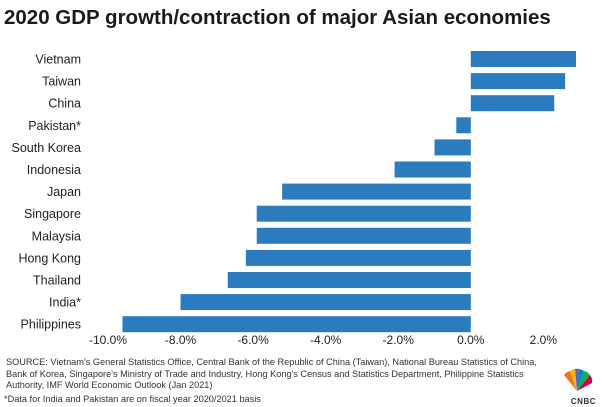  What do you see at coordinates (583, 401) in the screenshot?
I see `logo-text: CNBC` at bounding box center [583, 401].